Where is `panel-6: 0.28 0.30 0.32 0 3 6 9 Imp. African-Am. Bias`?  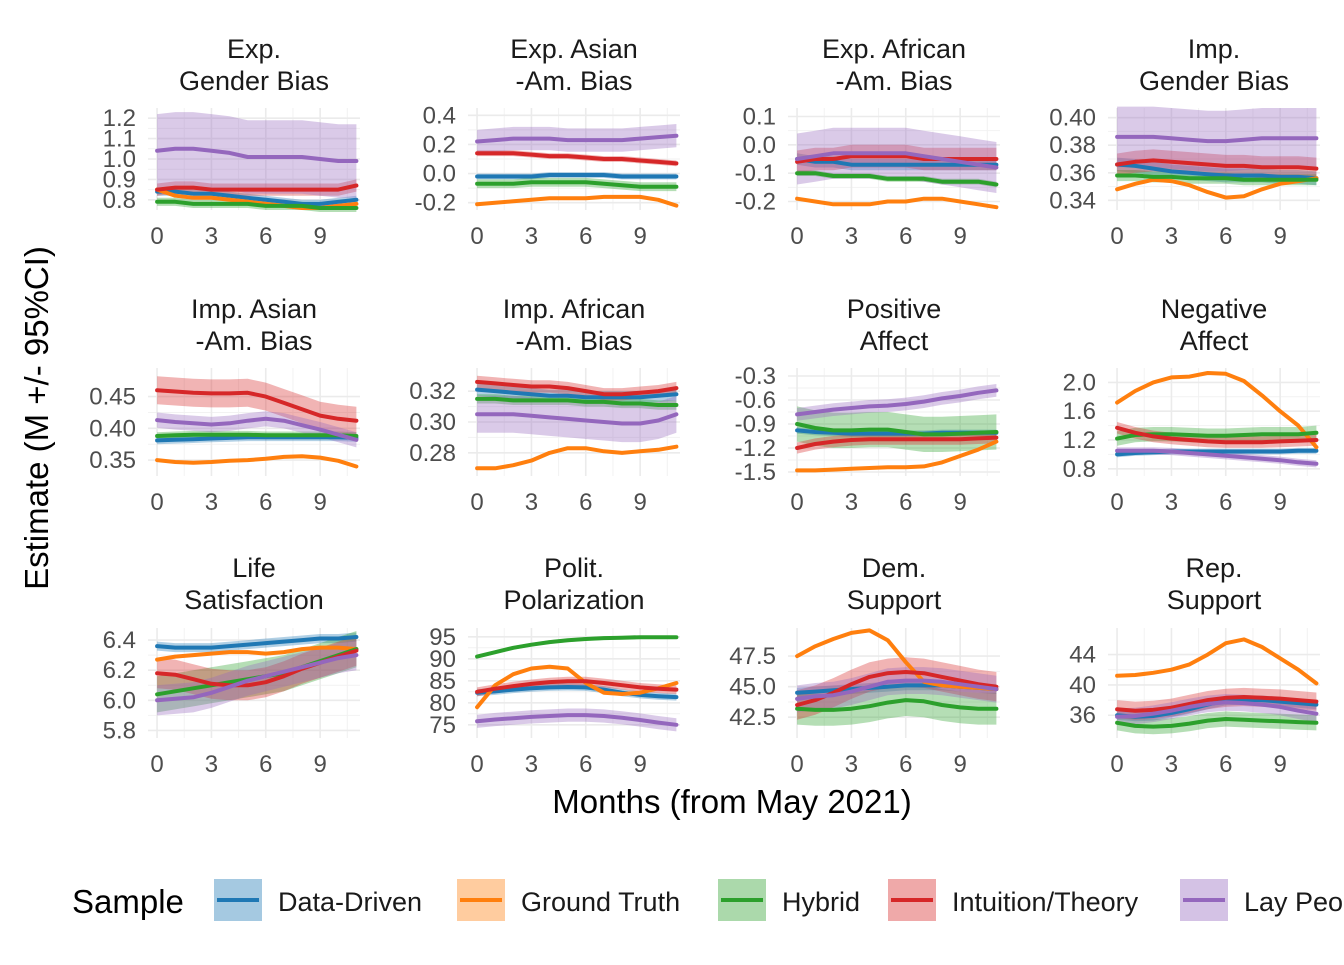 panel-6: 0.28 0.30 0.32 0 3 6 9 Imp. African-Am. Bias is located at coordinates (544, 405).